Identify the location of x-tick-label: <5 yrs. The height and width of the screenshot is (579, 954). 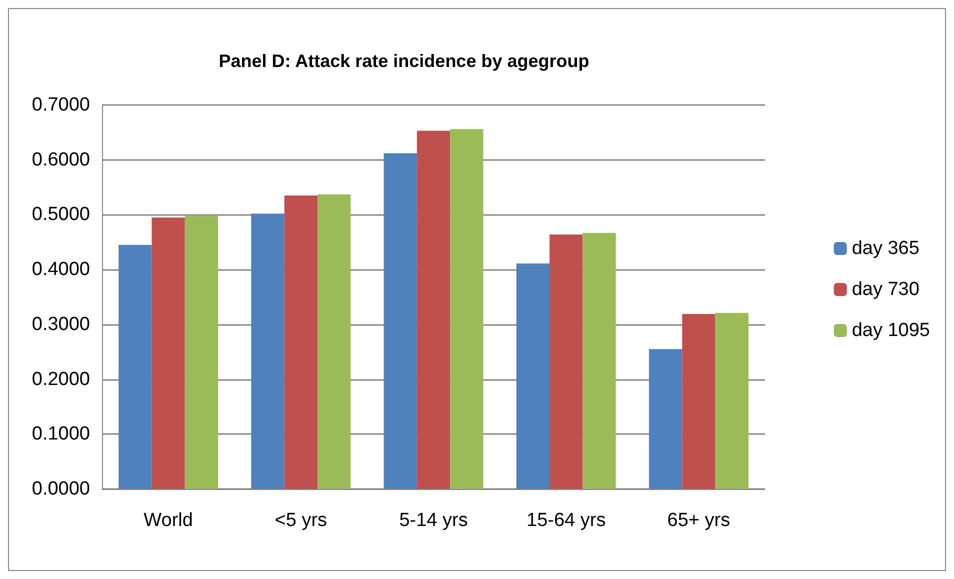
(301, 520).